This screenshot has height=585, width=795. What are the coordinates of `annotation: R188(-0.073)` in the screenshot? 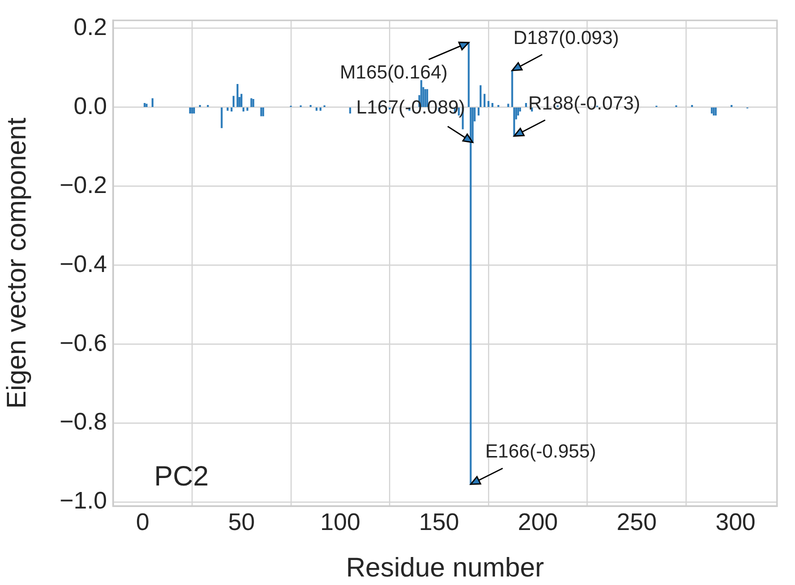 It's located at (584, 103).